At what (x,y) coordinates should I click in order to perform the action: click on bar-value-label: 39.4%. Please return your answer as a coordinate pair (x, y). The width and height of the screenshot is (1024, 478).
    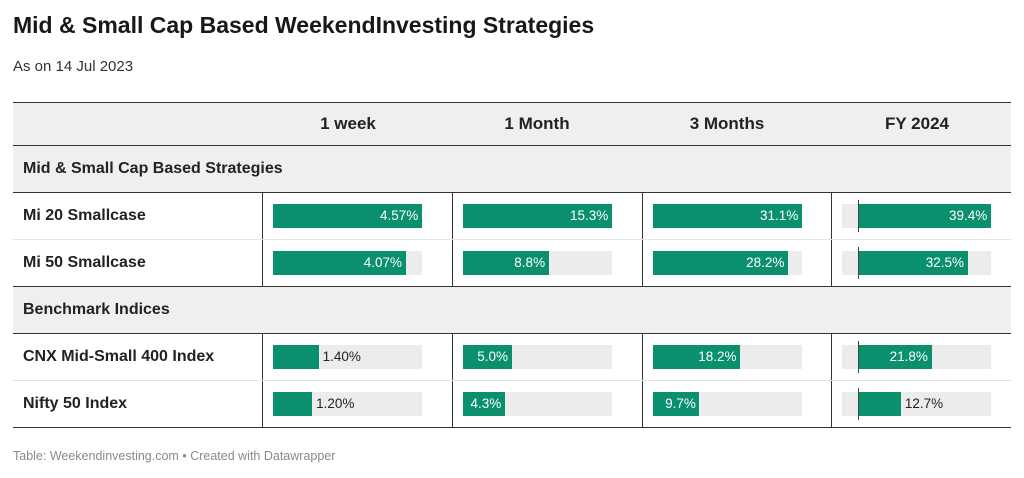
    Looking at the image, I should click on (968, 215).